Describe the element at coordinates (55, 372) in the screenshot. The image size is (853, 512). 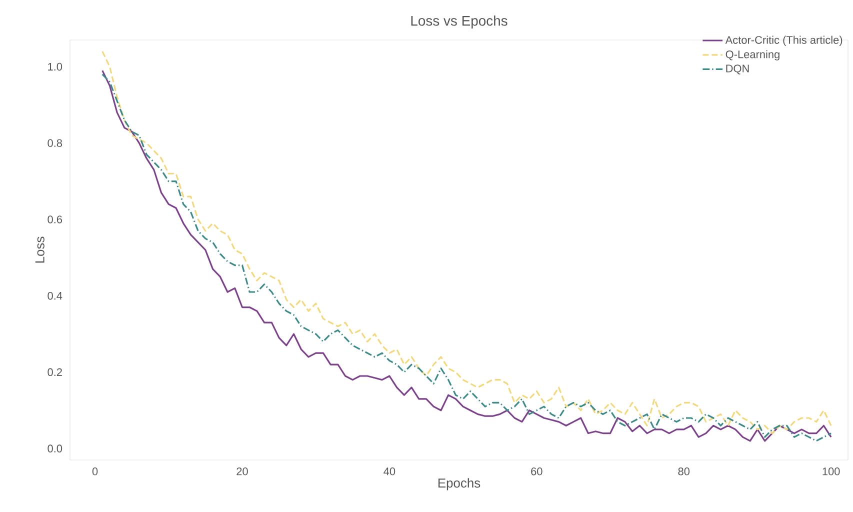
I see `y-tick-label: 0.2` at that location.